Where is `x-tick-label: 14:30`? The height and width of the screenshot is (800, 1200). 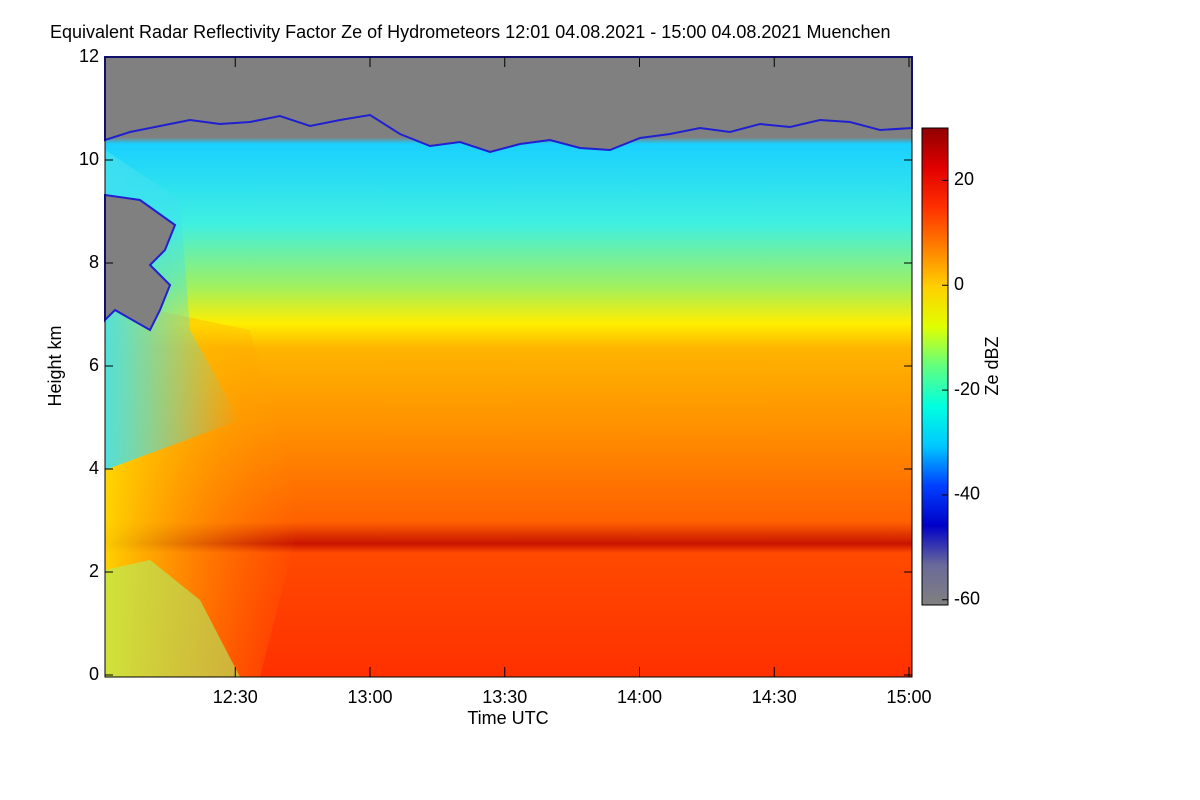
x-tick-label: 14:30 is located at coordinates (774, 697).